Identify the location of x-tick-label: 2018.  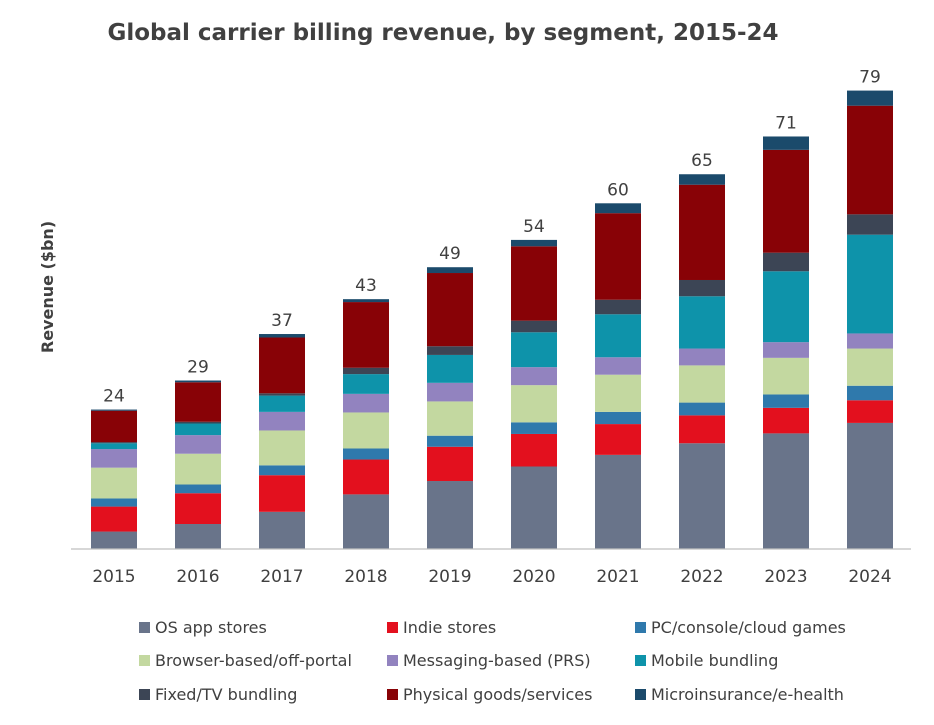
(365, 577).